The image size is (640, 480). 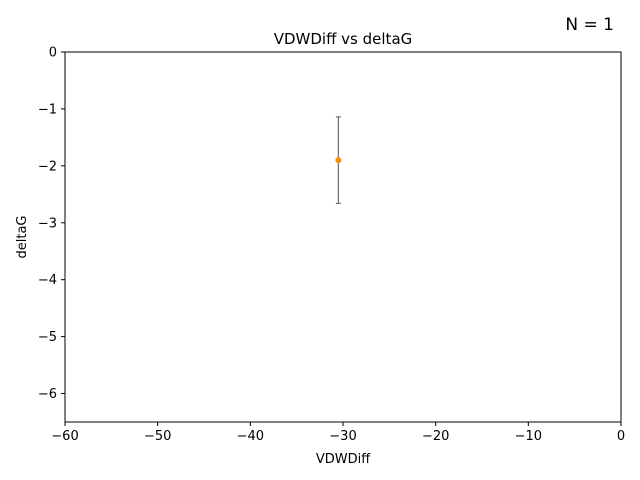 What do you see at coordinates (47, 109) in the screenshot?
I see `y-tick-label: −1` at bounding box center [47, 109].